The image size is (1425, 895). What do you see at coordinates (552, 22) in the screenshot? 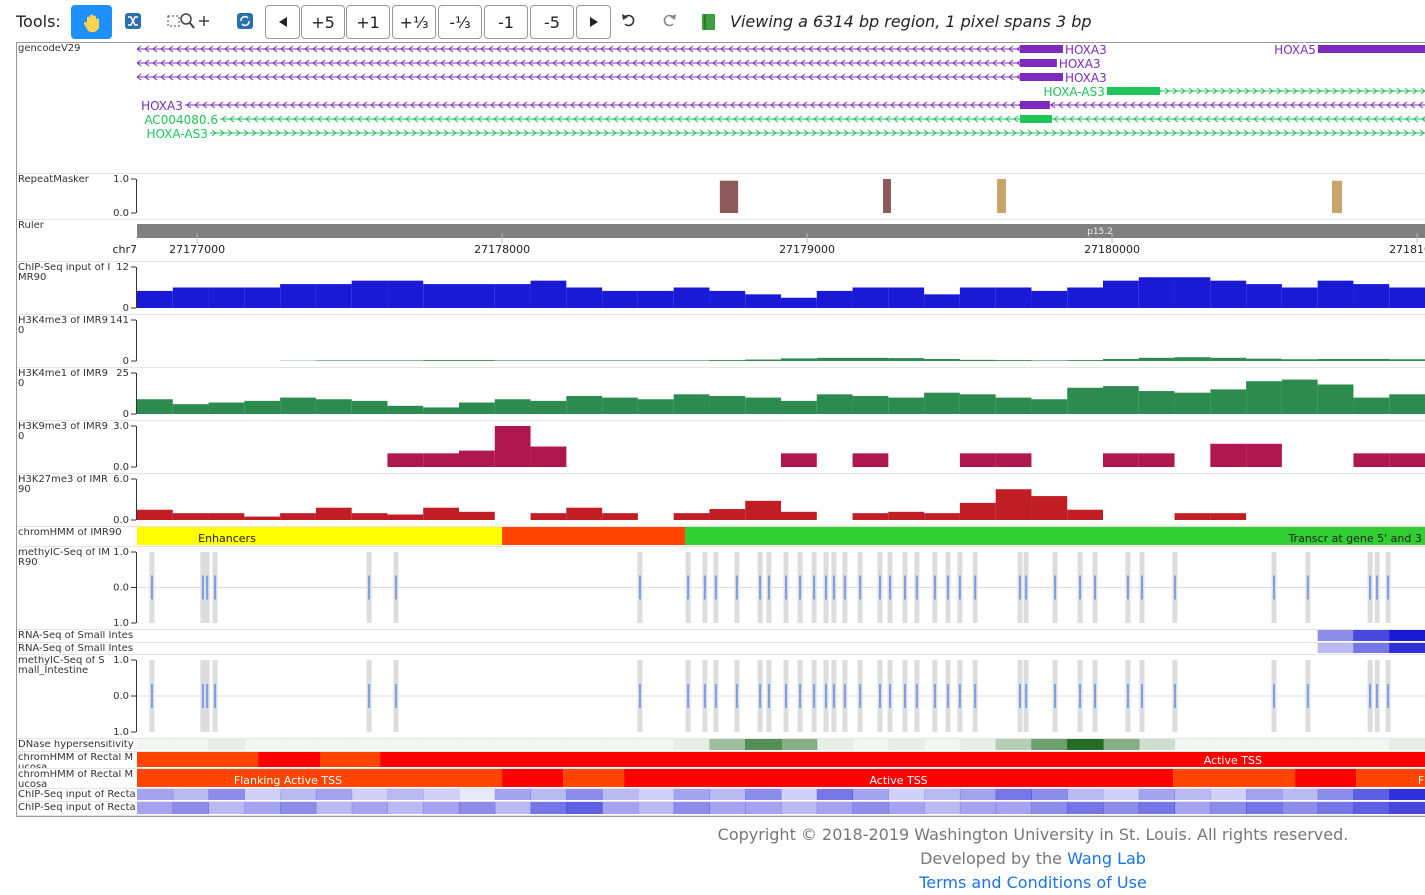
I see `zoom-button: -5` at bounding box center [552, 22].